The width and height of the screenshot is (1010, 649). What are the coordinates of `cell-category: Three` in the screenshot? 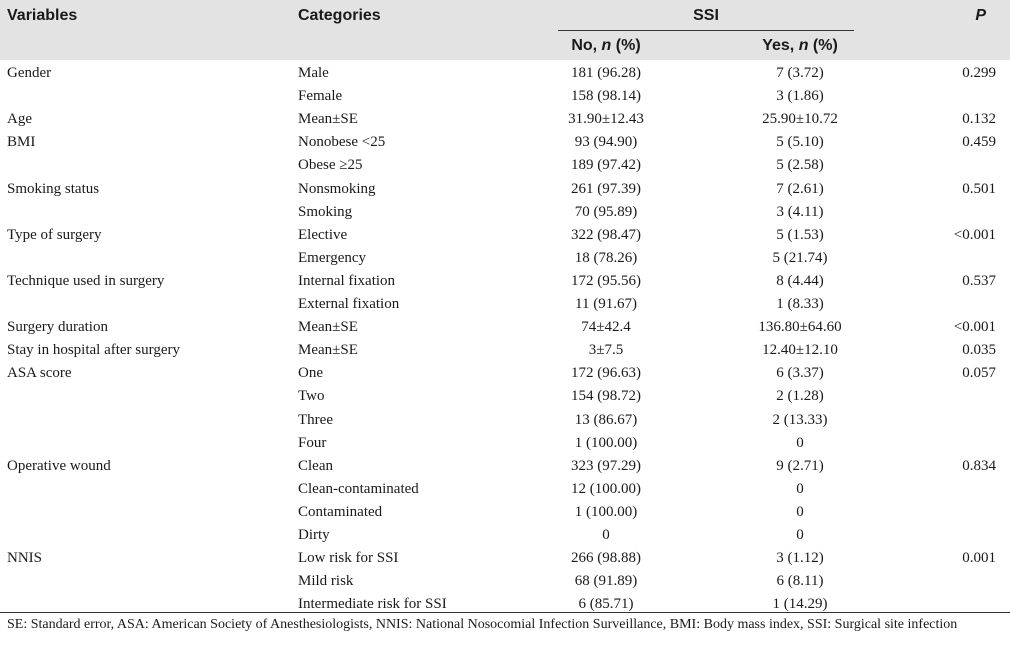 It's located at (315, 420).